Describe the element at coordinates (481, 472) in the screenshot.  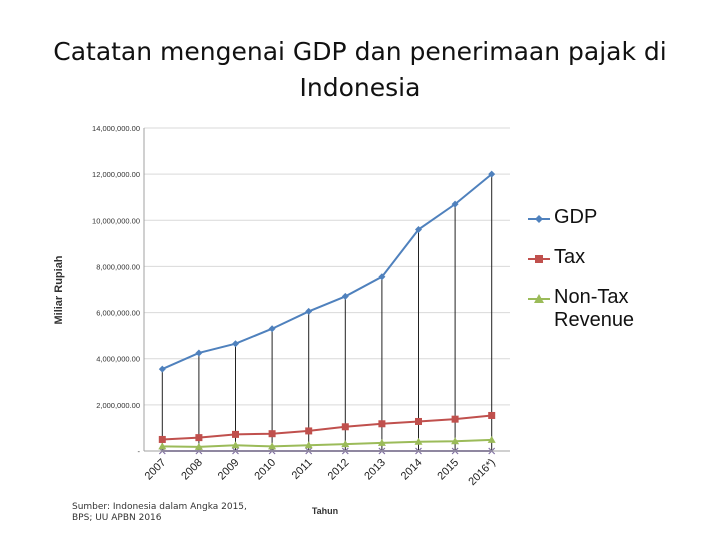
I see `x-tick-label: 2016*)` at that location.